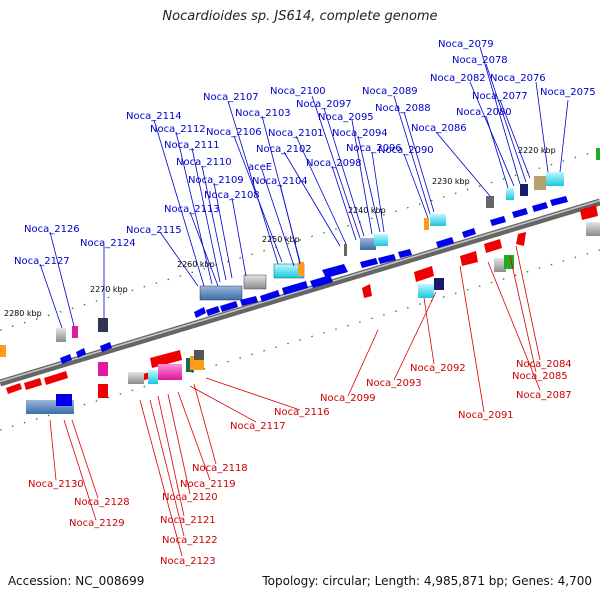 The width and height of the screenshot is (600, 600). Describe the element at coordinates (324, 104) in the screenshot. I see `gene-label: Noca_2097` at that location.